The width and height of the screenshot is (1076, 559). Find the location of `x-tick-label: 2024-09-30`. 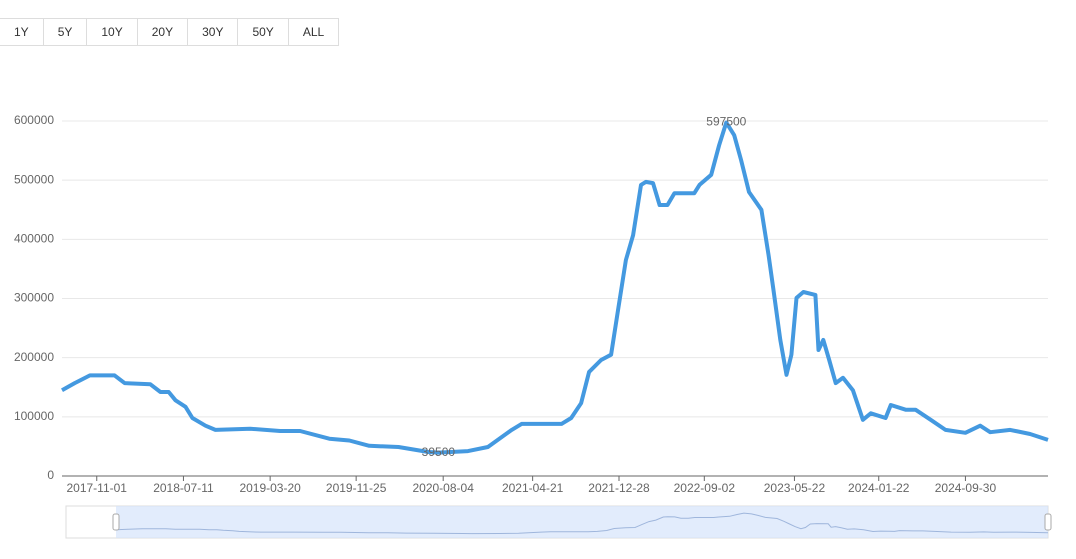

x-tick-label: 2024-09-30 is located at coordinates (966, 488).